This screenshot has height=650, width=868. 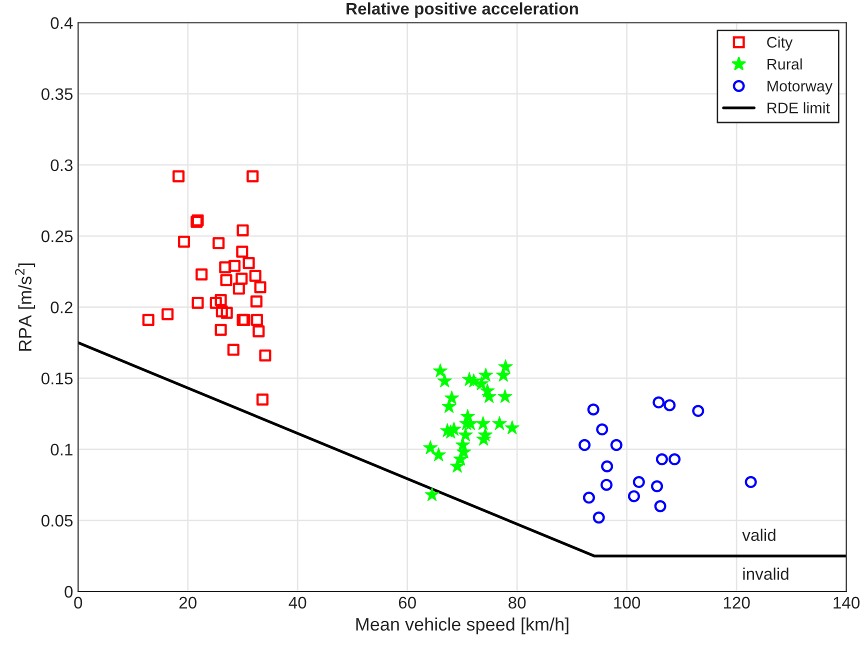 I want to click on annotation: invalid, so click(x=765, y=574).